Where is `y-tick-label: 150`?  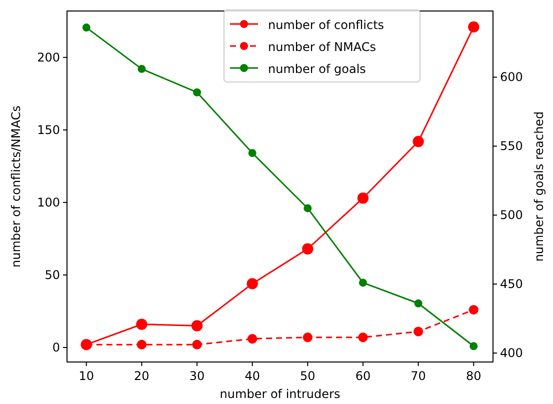
y-tick-label: 150 is located at coordinates (48, 129).